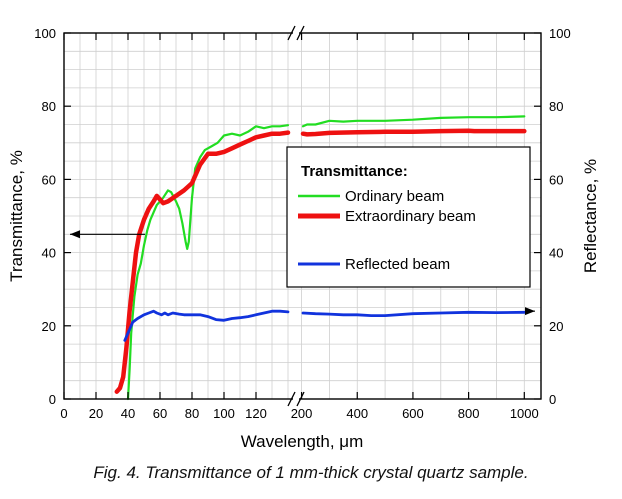  Describe the element at coordinates (224, 413) in the screenshot. I see `x-tick-label: 100` at that location.